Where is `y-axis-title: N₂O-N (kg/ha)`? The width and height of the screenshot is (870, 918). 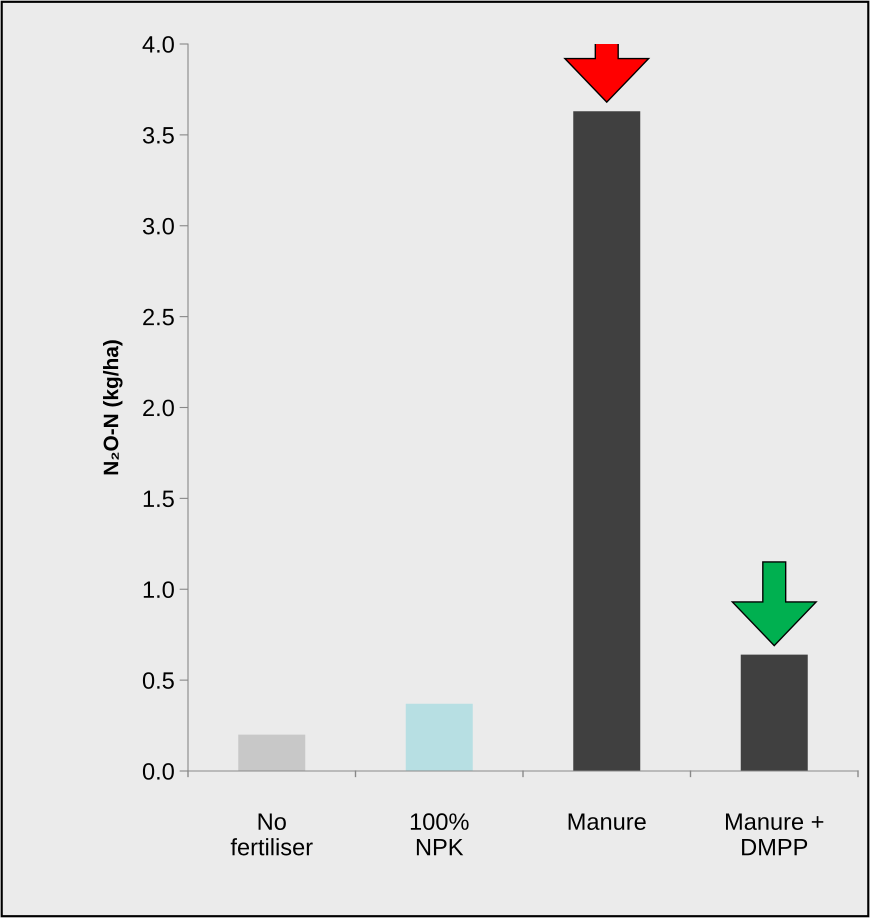 y-axis-title: N₂O-N (kg/ha) is located at coordinates (113, 407).